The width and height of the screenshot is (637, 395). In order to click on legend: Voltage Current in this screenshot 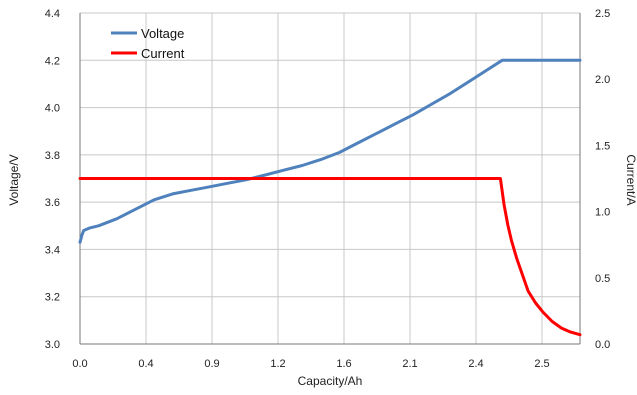, I will do `click(148, 43)`.